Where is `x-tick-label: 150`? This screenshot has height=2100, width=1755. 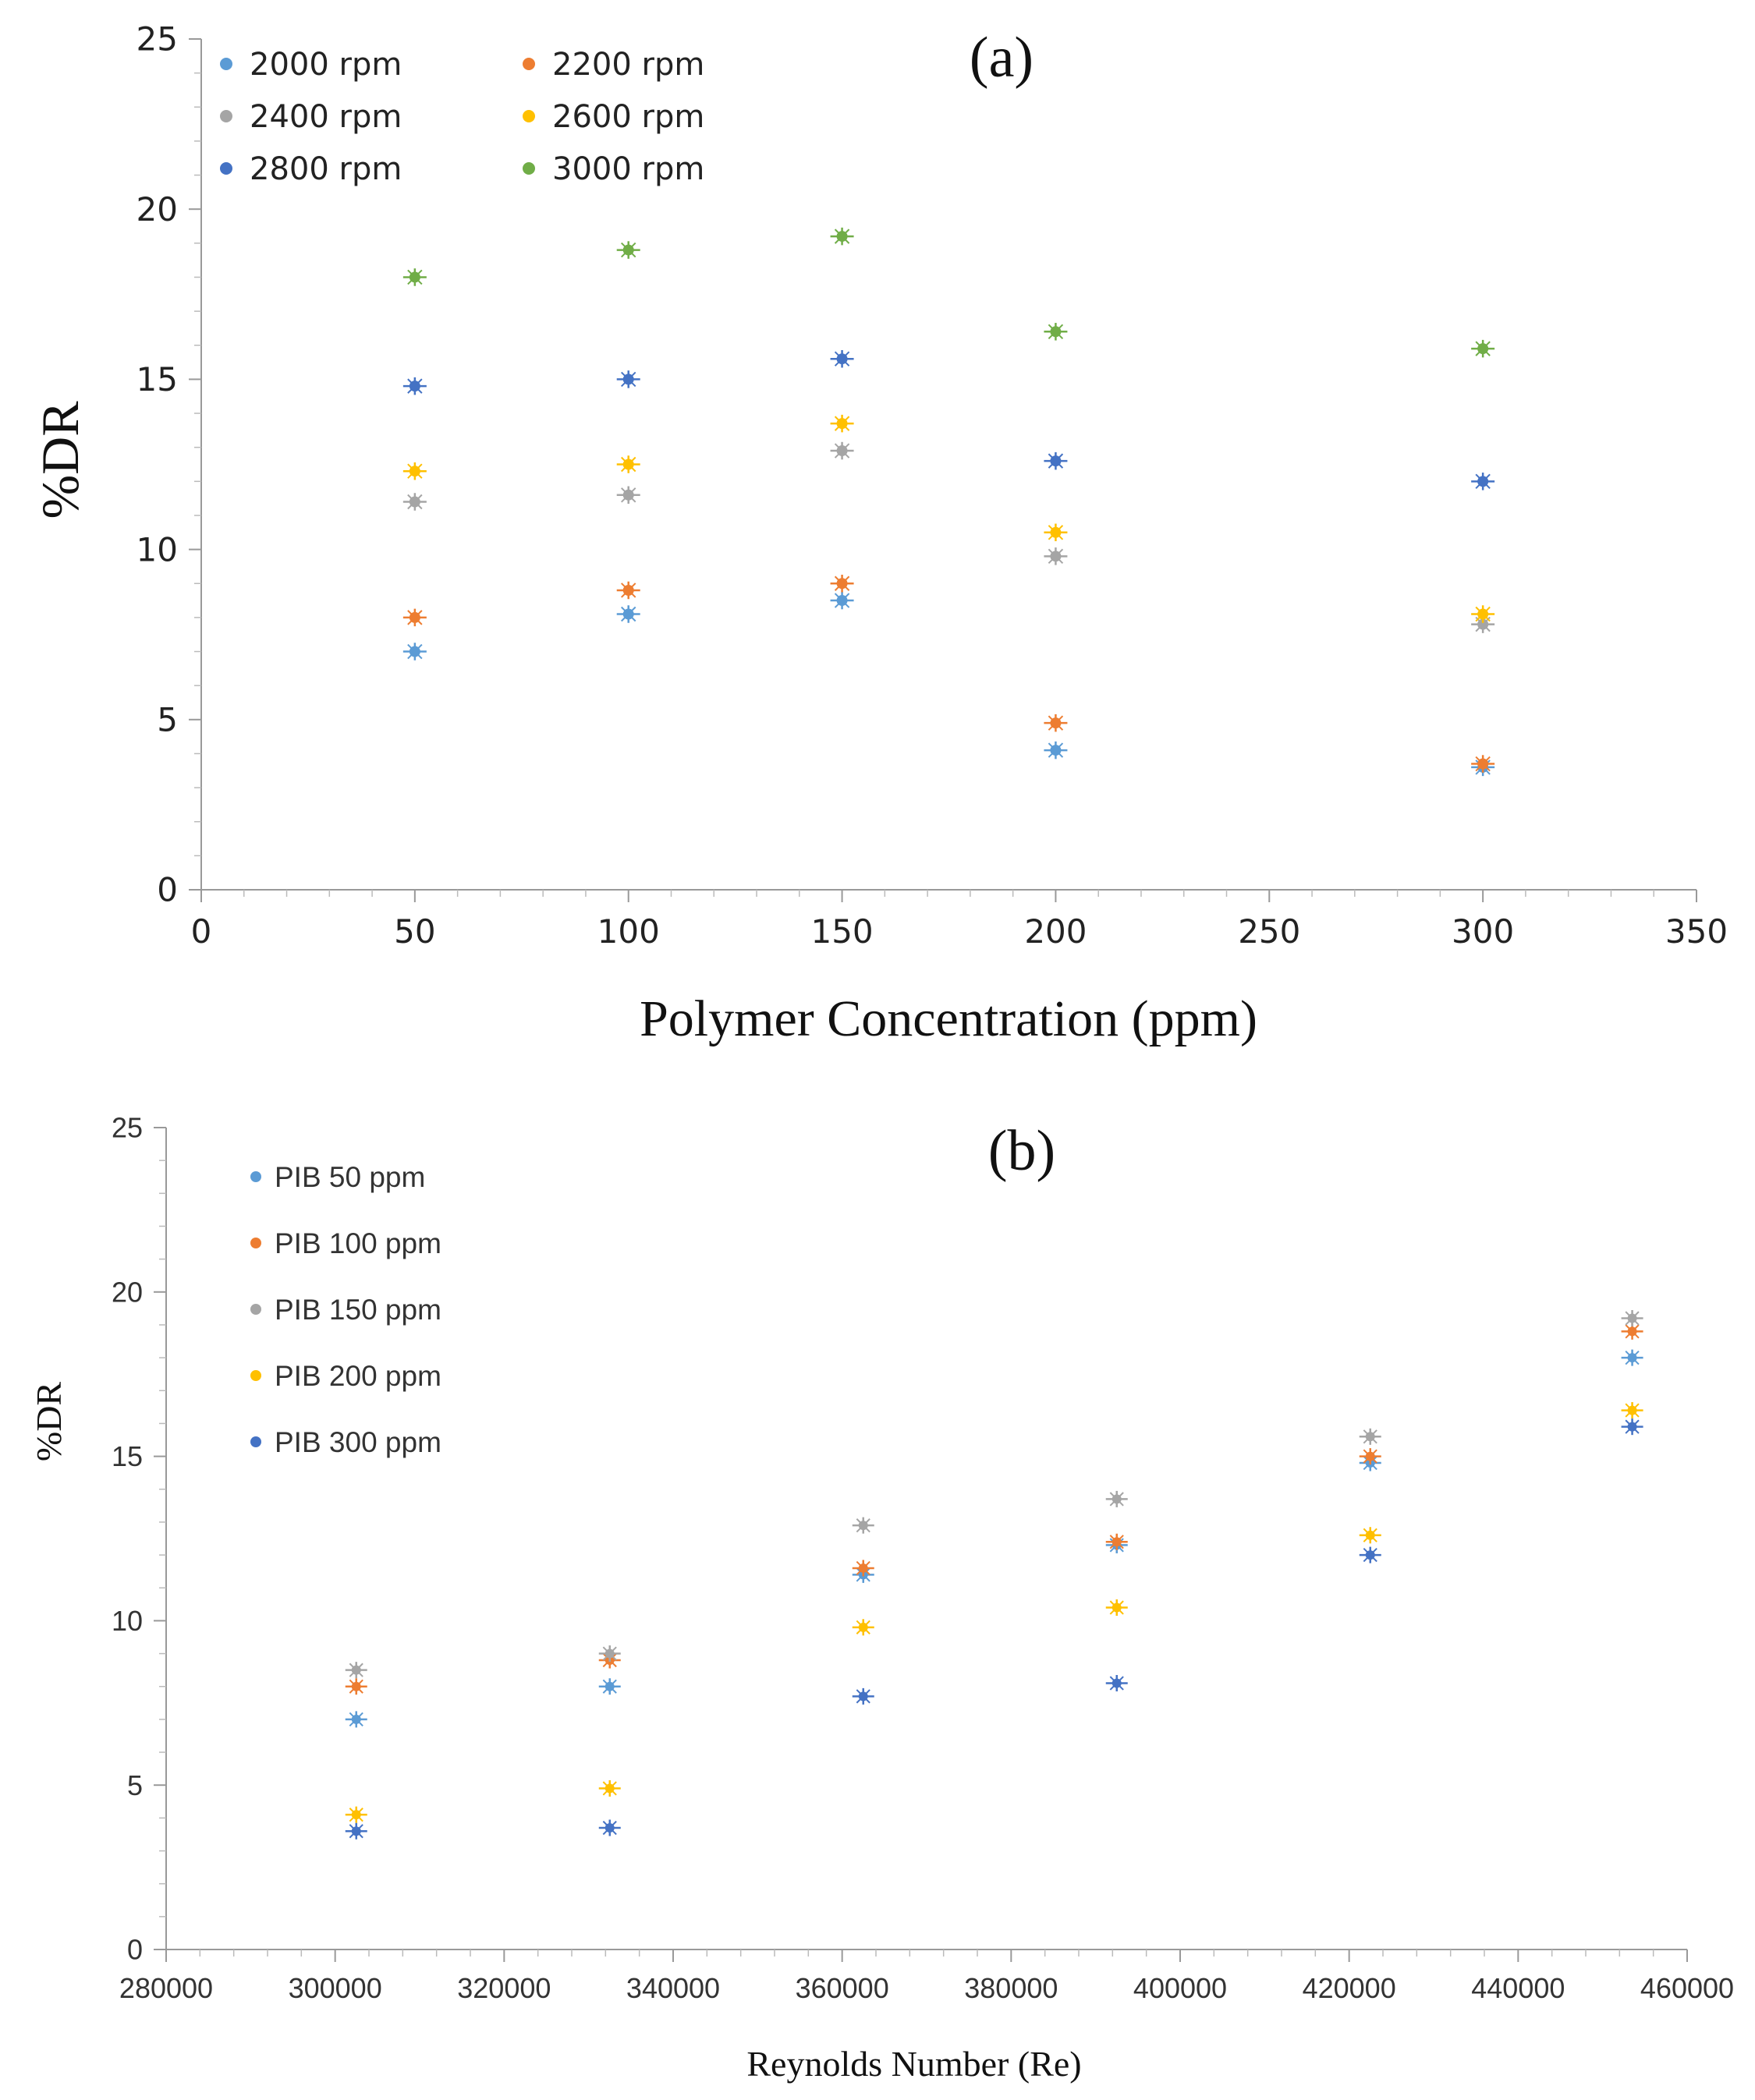 x-tick-label: 150 is located at coordinates (842, 931).